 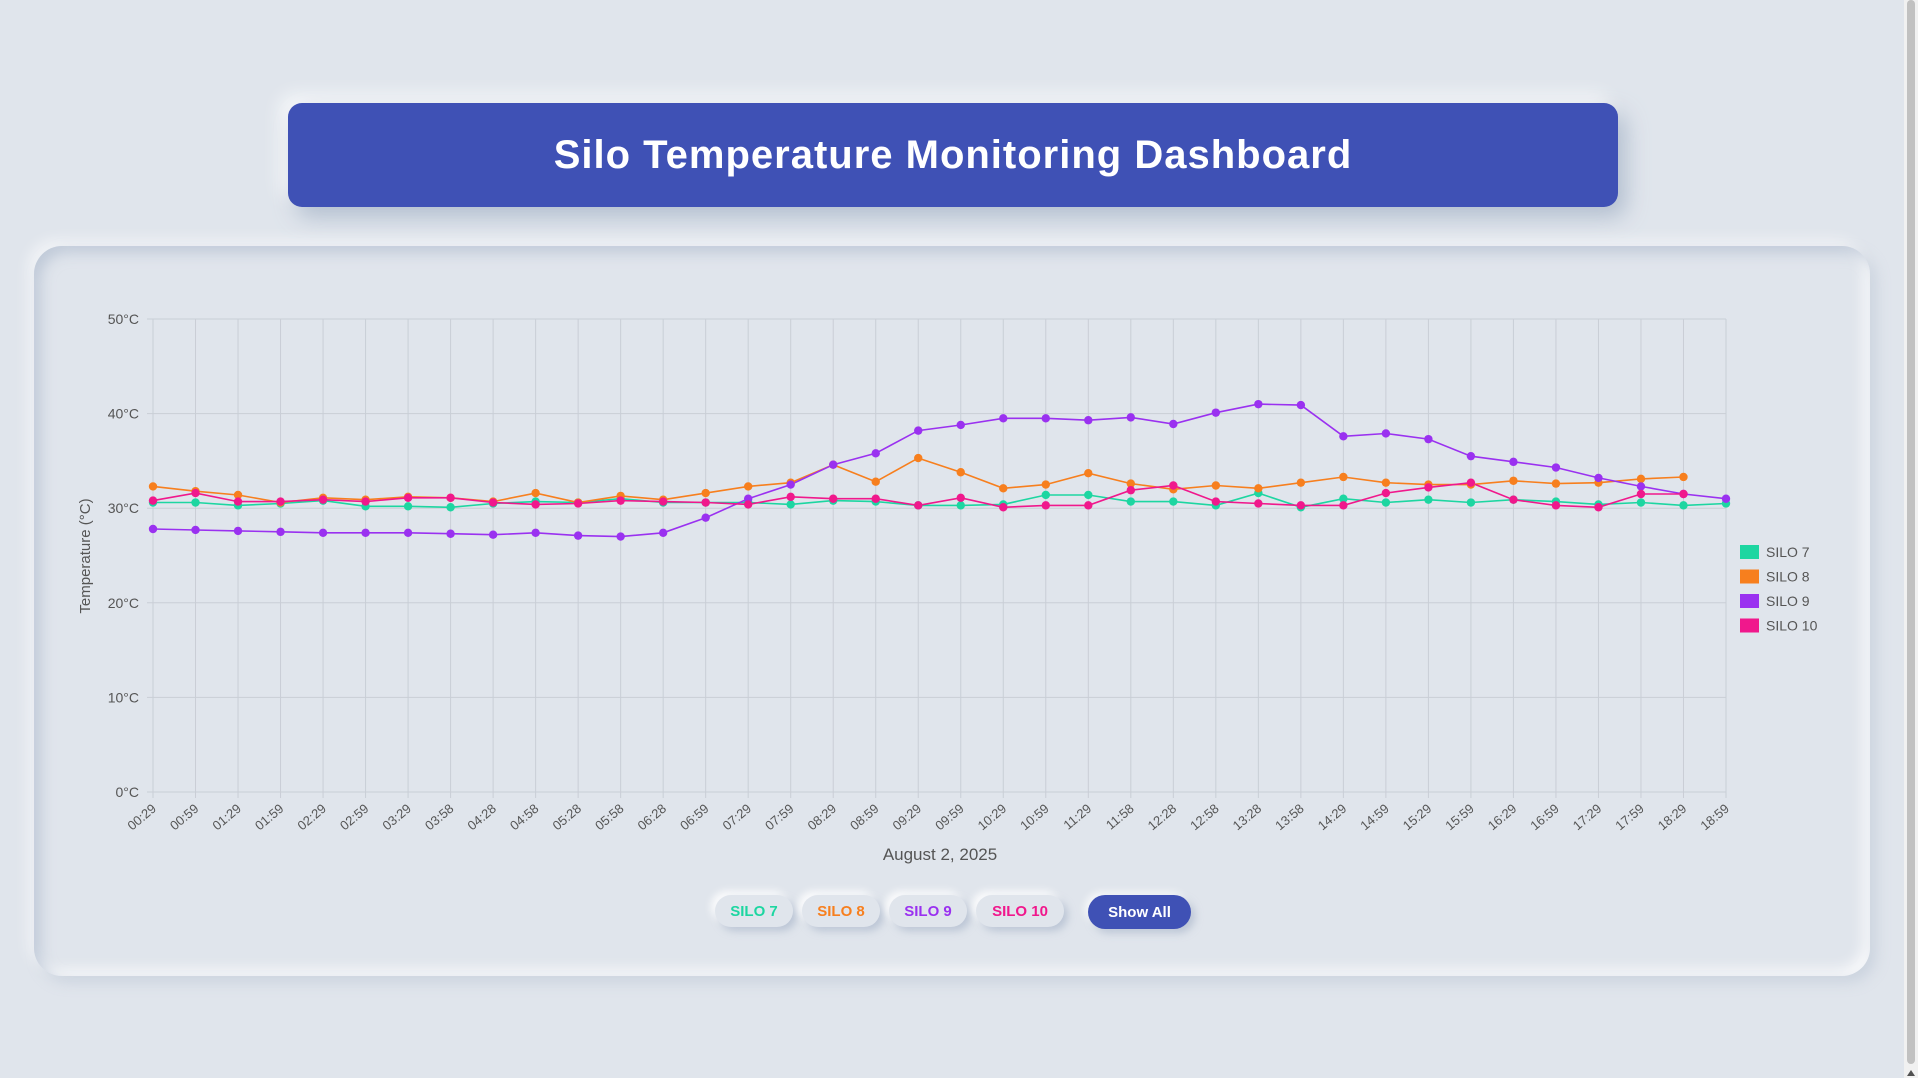 What do you see at coordinates (1714, 817) in the screenshot?
I see `x-tick-label: 18:59` at bounding box center [1714, 817].